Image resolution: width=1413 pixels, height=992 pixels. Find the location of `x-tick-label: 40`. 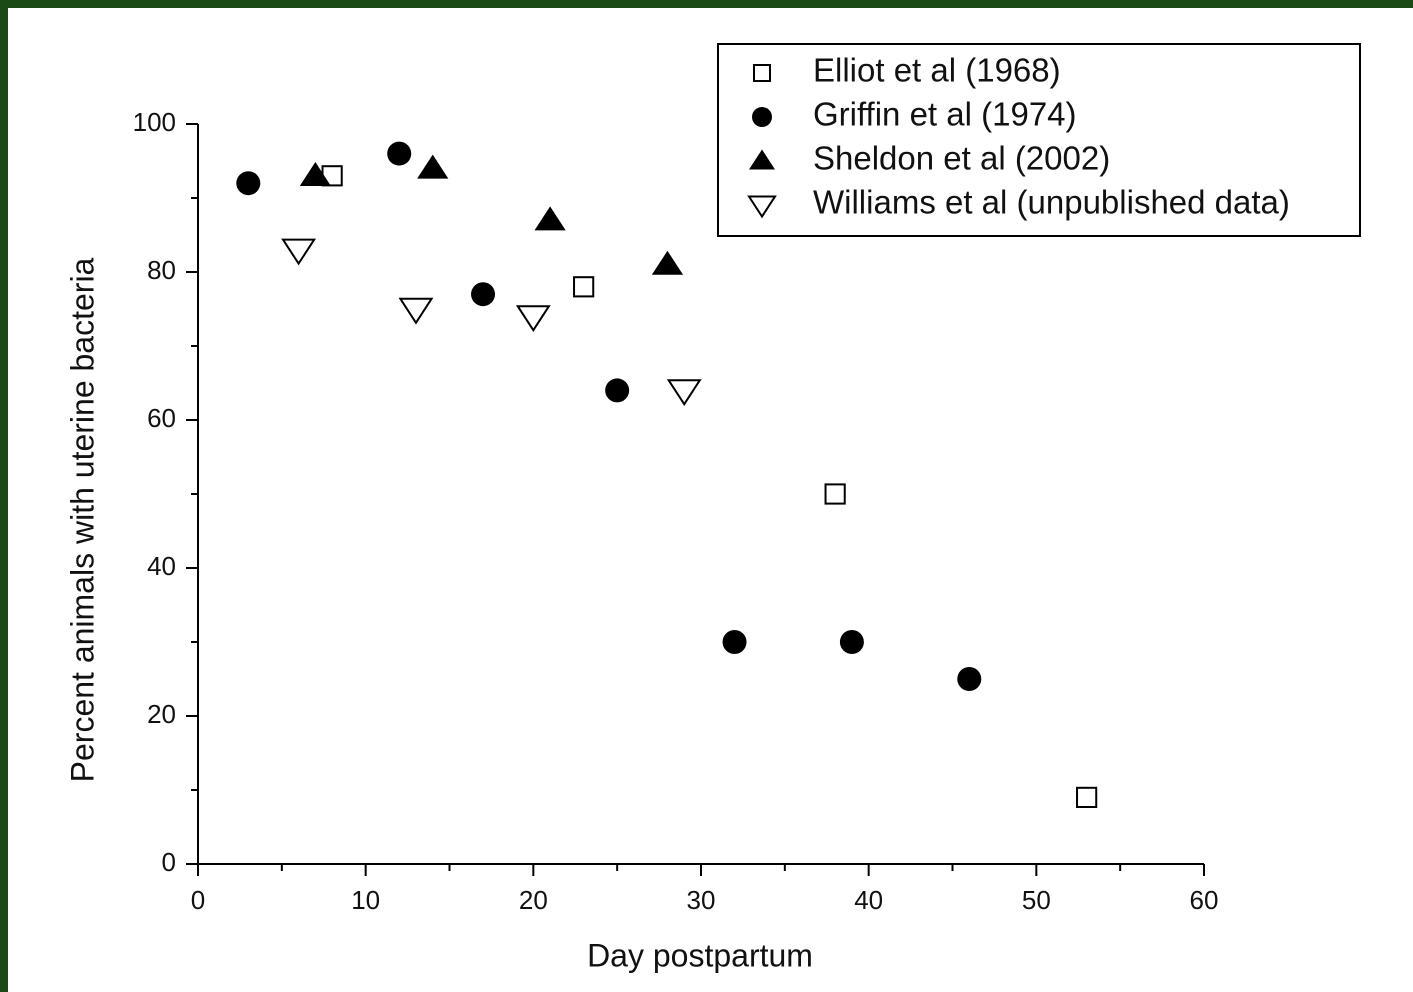

x-tick-label: 40 is located at coordinates (868, 900).